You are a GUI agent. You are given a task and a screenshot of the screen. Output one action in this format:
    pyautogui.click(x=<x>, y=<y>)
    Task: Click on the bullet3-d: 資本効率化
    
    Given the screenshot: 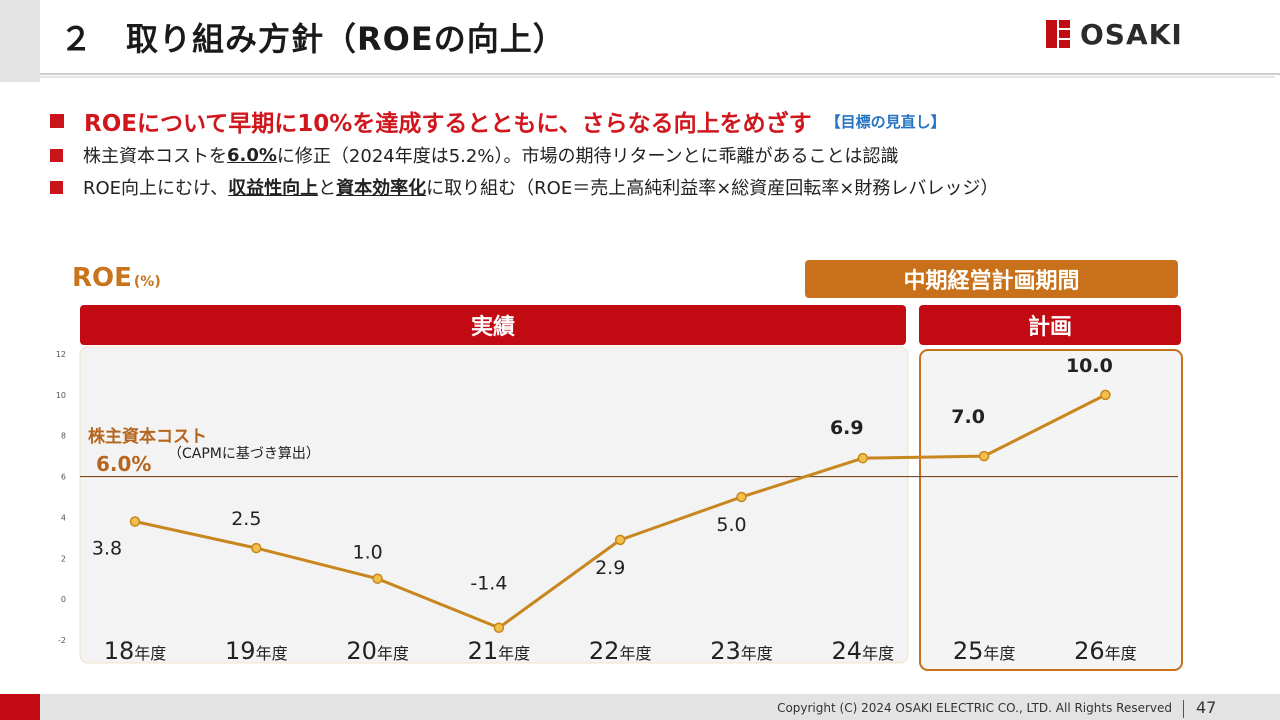 What is the action you would take?
    pyautogui.click(x=381, y=188)
    